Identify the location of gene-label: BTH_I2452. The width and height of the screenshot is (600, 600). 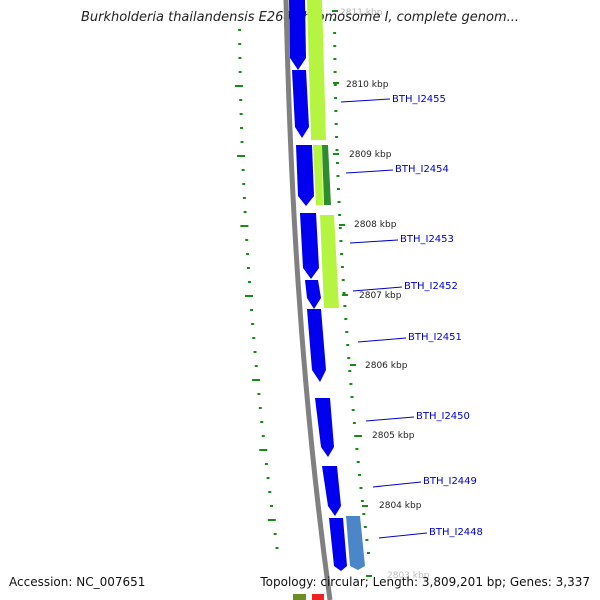
(431, 286).